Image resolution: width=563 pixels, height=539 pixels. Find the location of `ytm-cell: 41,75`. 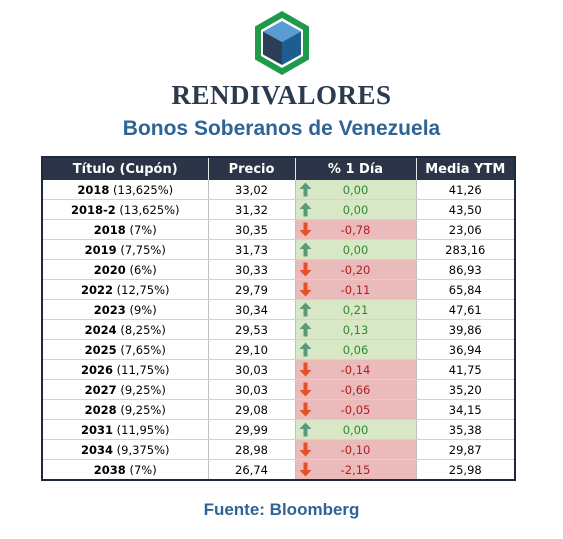

ytm-cell: 41,75 is located at coordinates (465, 369).